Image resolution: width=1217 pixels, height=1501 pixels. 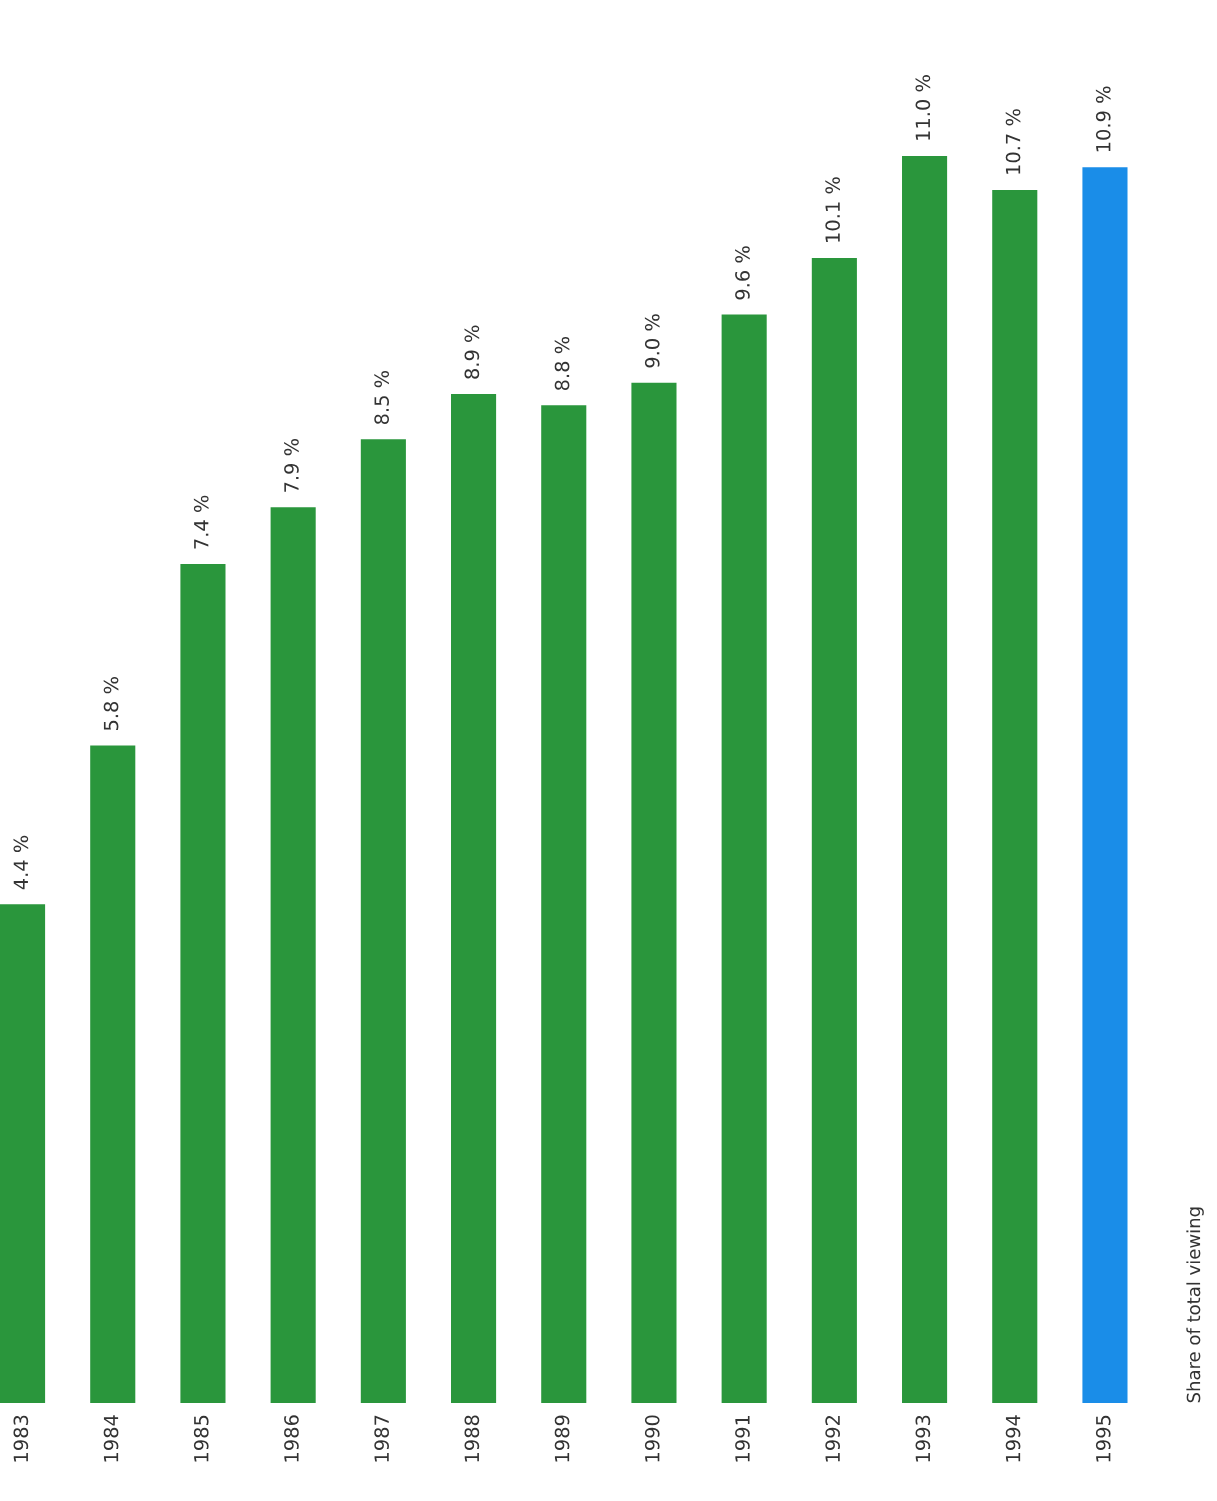 What do you see at coordinates (21, 1438) in the screenshot?
I see `x-tick-label: 1983` at bounding box center [21, 1438].